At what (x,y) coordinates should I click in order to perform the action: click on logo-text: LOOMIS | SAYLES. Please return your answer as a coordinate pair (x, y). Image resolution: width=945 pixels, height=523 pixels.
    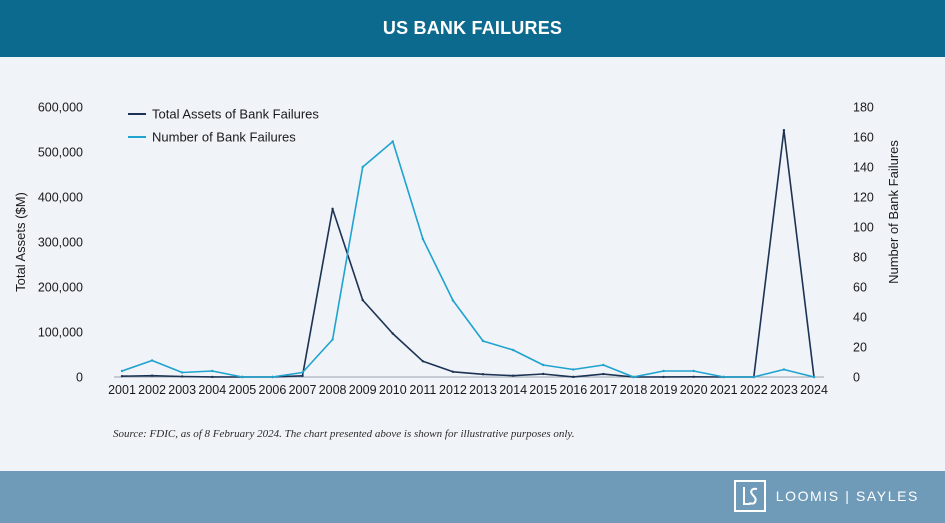
    Looking at the image, I should click on (847, 496).